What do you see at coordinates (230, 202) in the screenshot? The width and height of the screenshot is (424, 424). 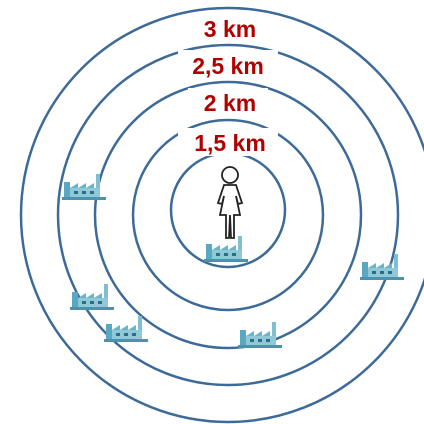 I see `person-icon` at bounding box center [230, 202].